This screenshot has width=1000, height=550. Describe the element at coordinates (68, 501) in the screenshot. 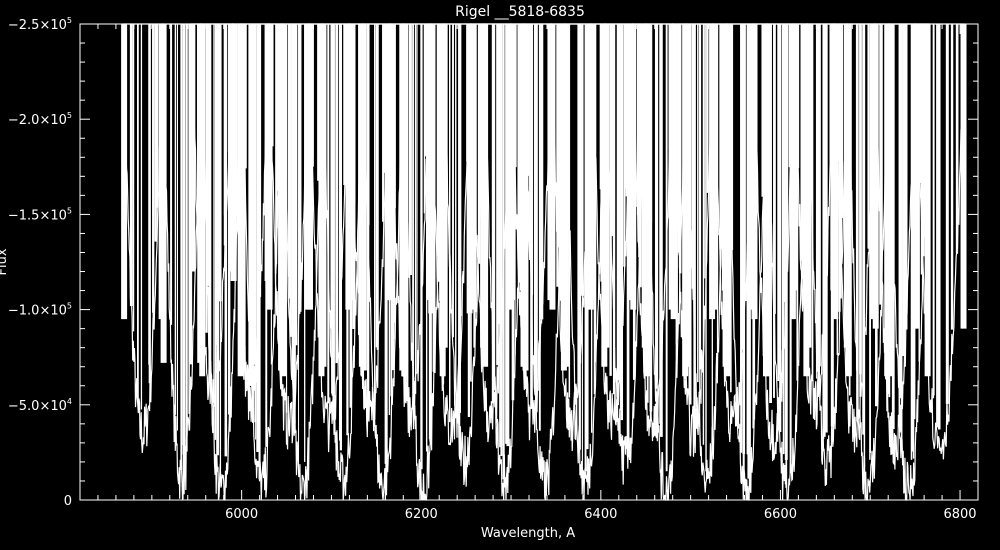

I see `y-tick-label: 0` at that location.